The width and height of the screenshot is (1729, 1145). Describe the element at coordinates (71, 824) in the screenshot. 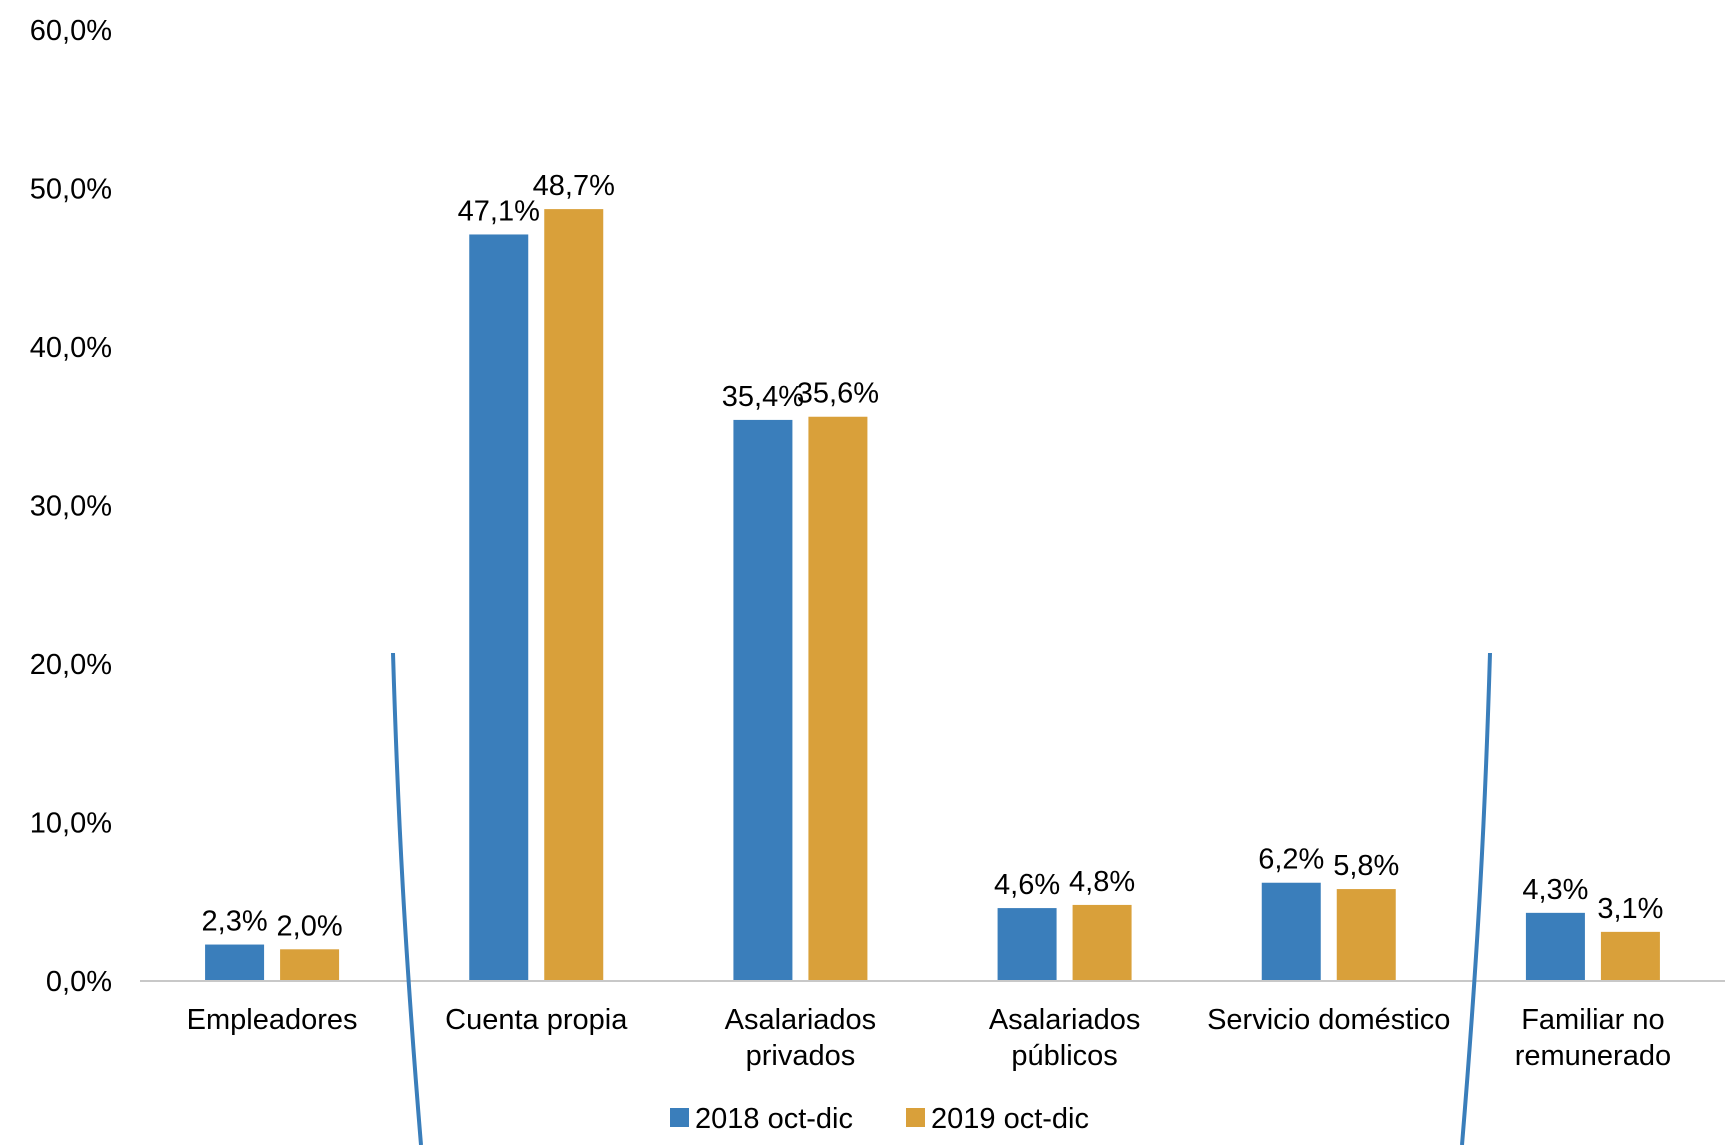

I see `y-tick-label: 10,0%` at that location.